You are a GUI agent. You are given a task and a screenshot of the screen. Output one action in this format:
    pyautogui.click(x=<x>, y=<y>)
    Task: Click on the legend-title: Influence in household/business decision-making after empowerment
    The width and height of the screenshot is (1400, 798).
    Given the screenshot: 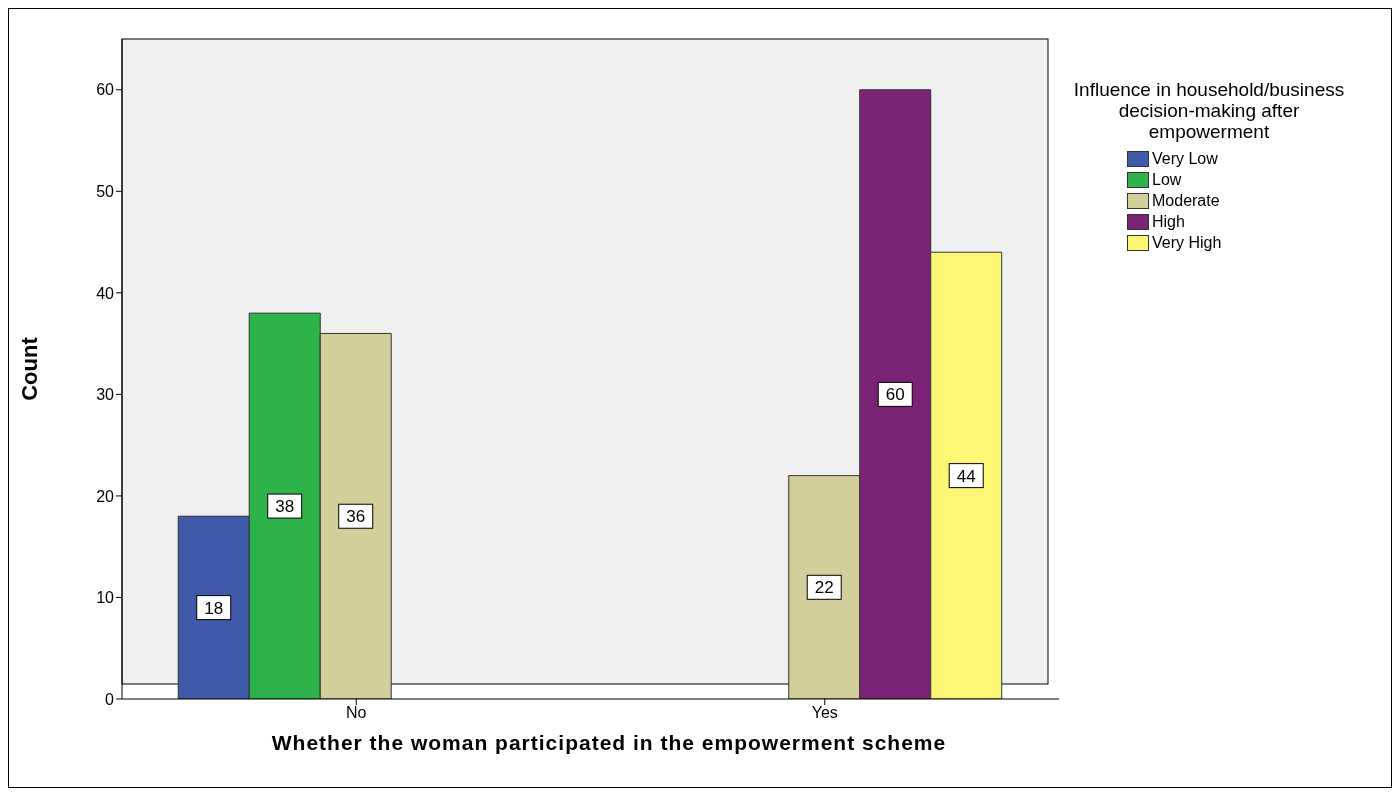 What is the action you would take?
    pyautogui.click(x=1209, y=110)
    